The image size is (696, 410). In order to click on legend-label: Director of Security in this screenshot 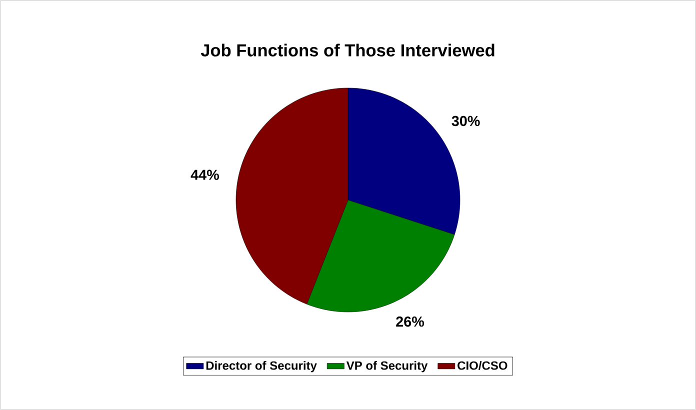, I will do `click(261, 366)`.